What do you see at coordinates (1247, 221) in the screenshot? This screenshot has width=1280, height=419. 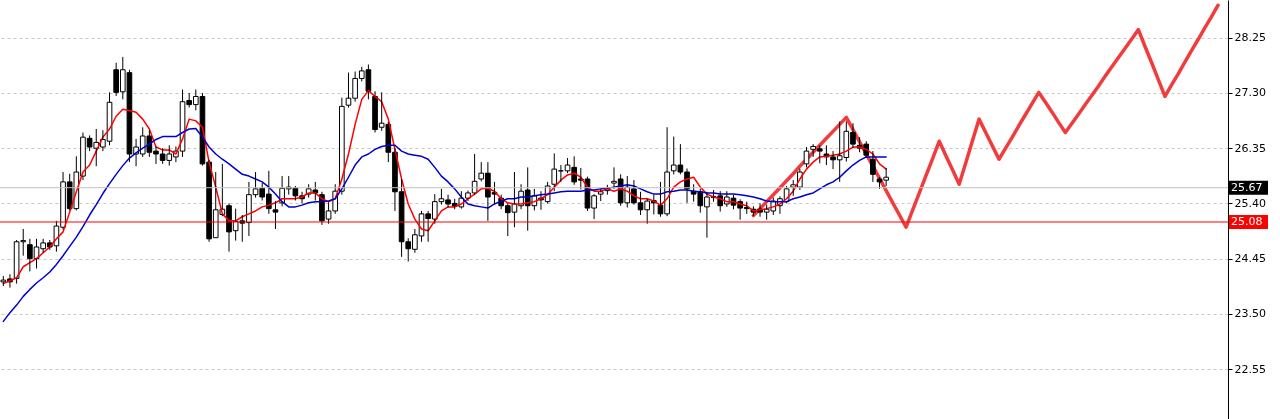 I see `ref-line-label: 25.08` at bounding box center [1247, 221].